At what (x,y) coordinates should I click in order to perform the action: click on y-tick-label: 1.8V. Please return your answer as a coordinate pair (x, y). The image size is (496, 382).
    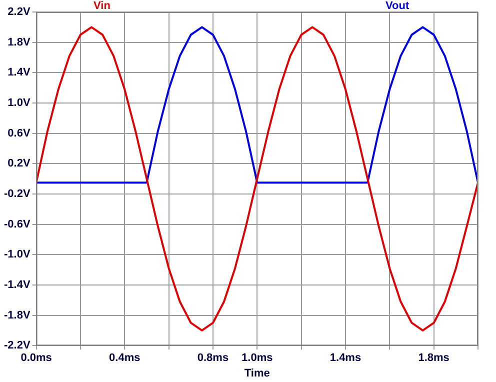
    Looking at the image, I should click on (19, 42).